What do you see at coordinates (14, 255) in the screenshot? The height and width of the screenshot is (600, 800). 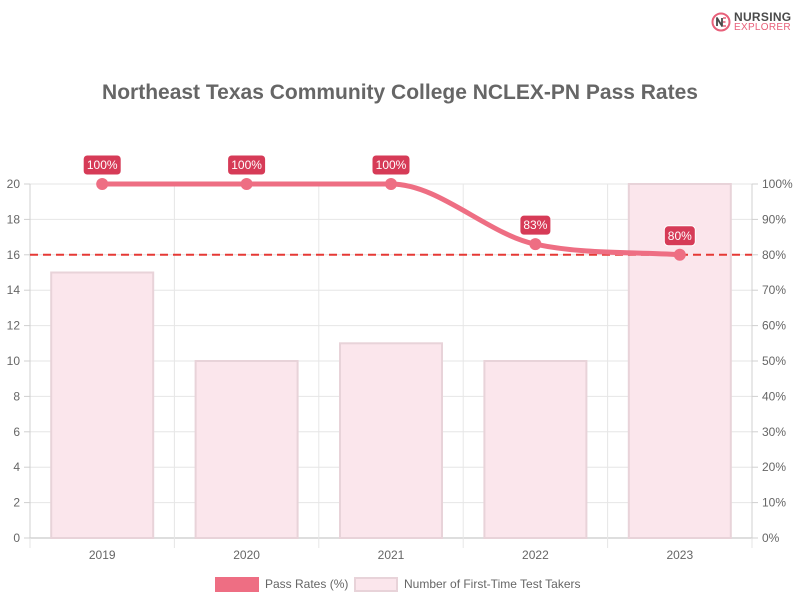 I see `y-left-tick-label: 16` at bounding box center [14, 255].